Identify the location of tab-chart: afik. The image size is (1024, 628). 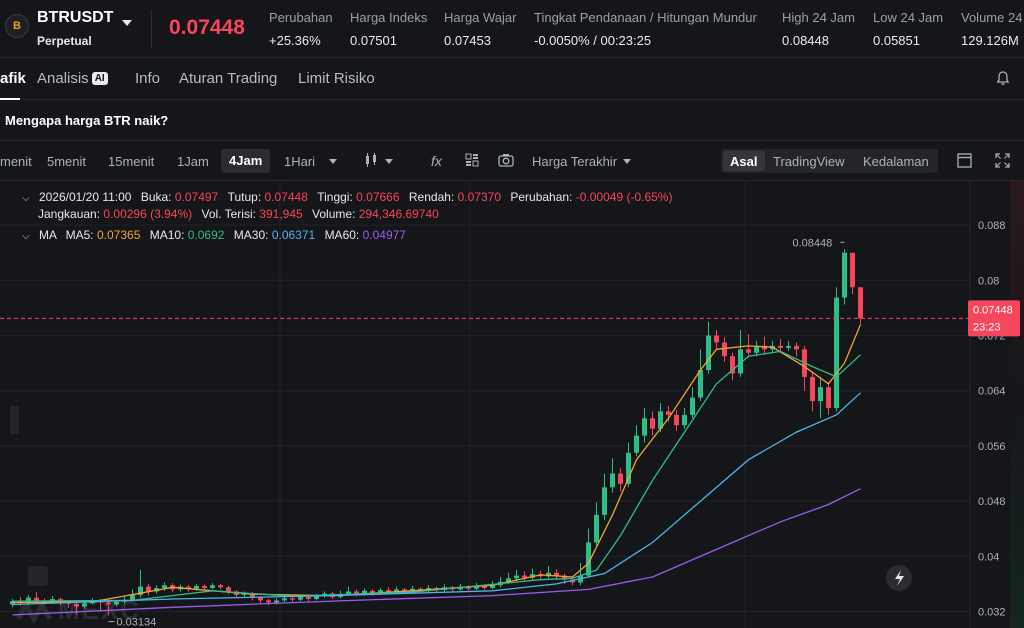
(13, 78).